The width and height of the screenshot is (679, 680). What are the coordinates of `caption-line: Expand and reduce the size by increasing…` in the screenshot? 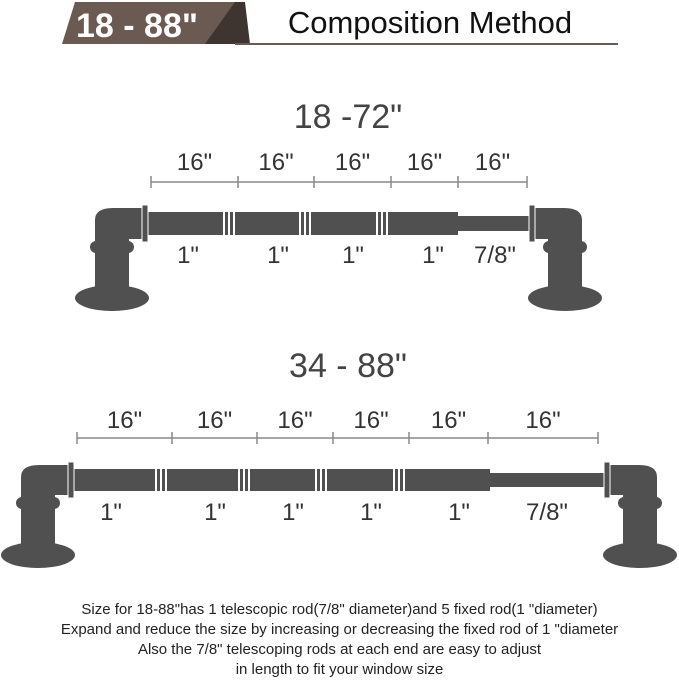 It's located at (339, 629).